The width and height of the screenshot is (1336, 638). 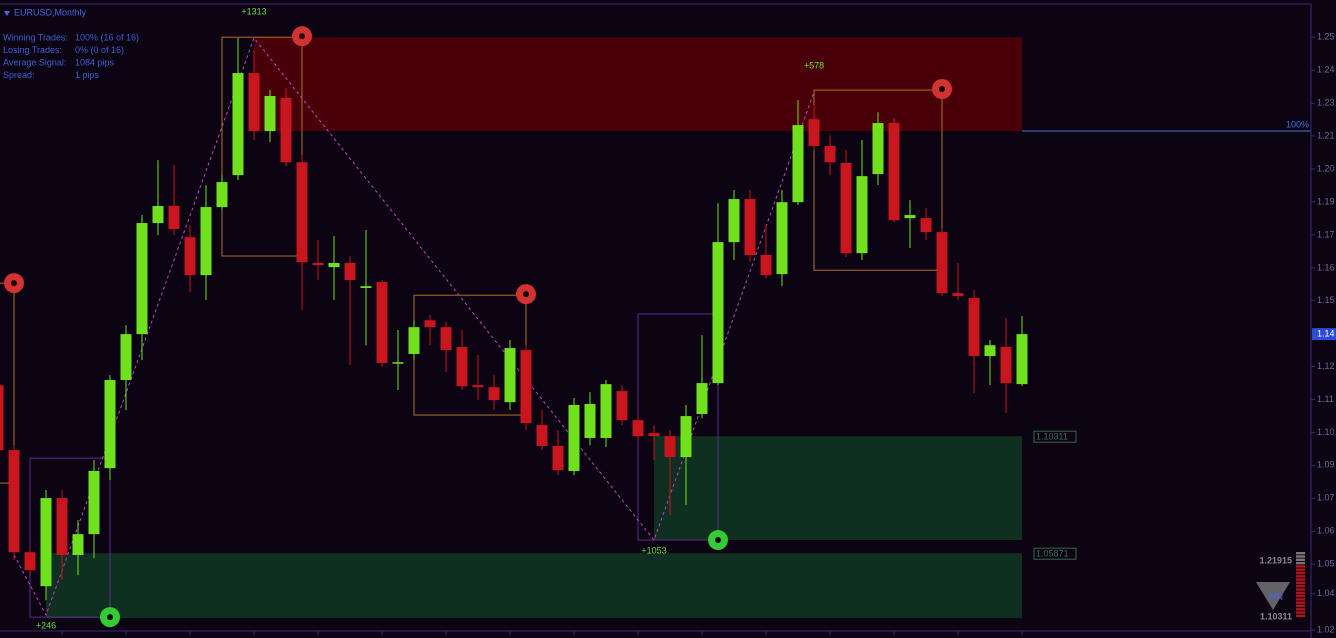 I want to click on profit-label: +1313, so click(x=253, y=11).